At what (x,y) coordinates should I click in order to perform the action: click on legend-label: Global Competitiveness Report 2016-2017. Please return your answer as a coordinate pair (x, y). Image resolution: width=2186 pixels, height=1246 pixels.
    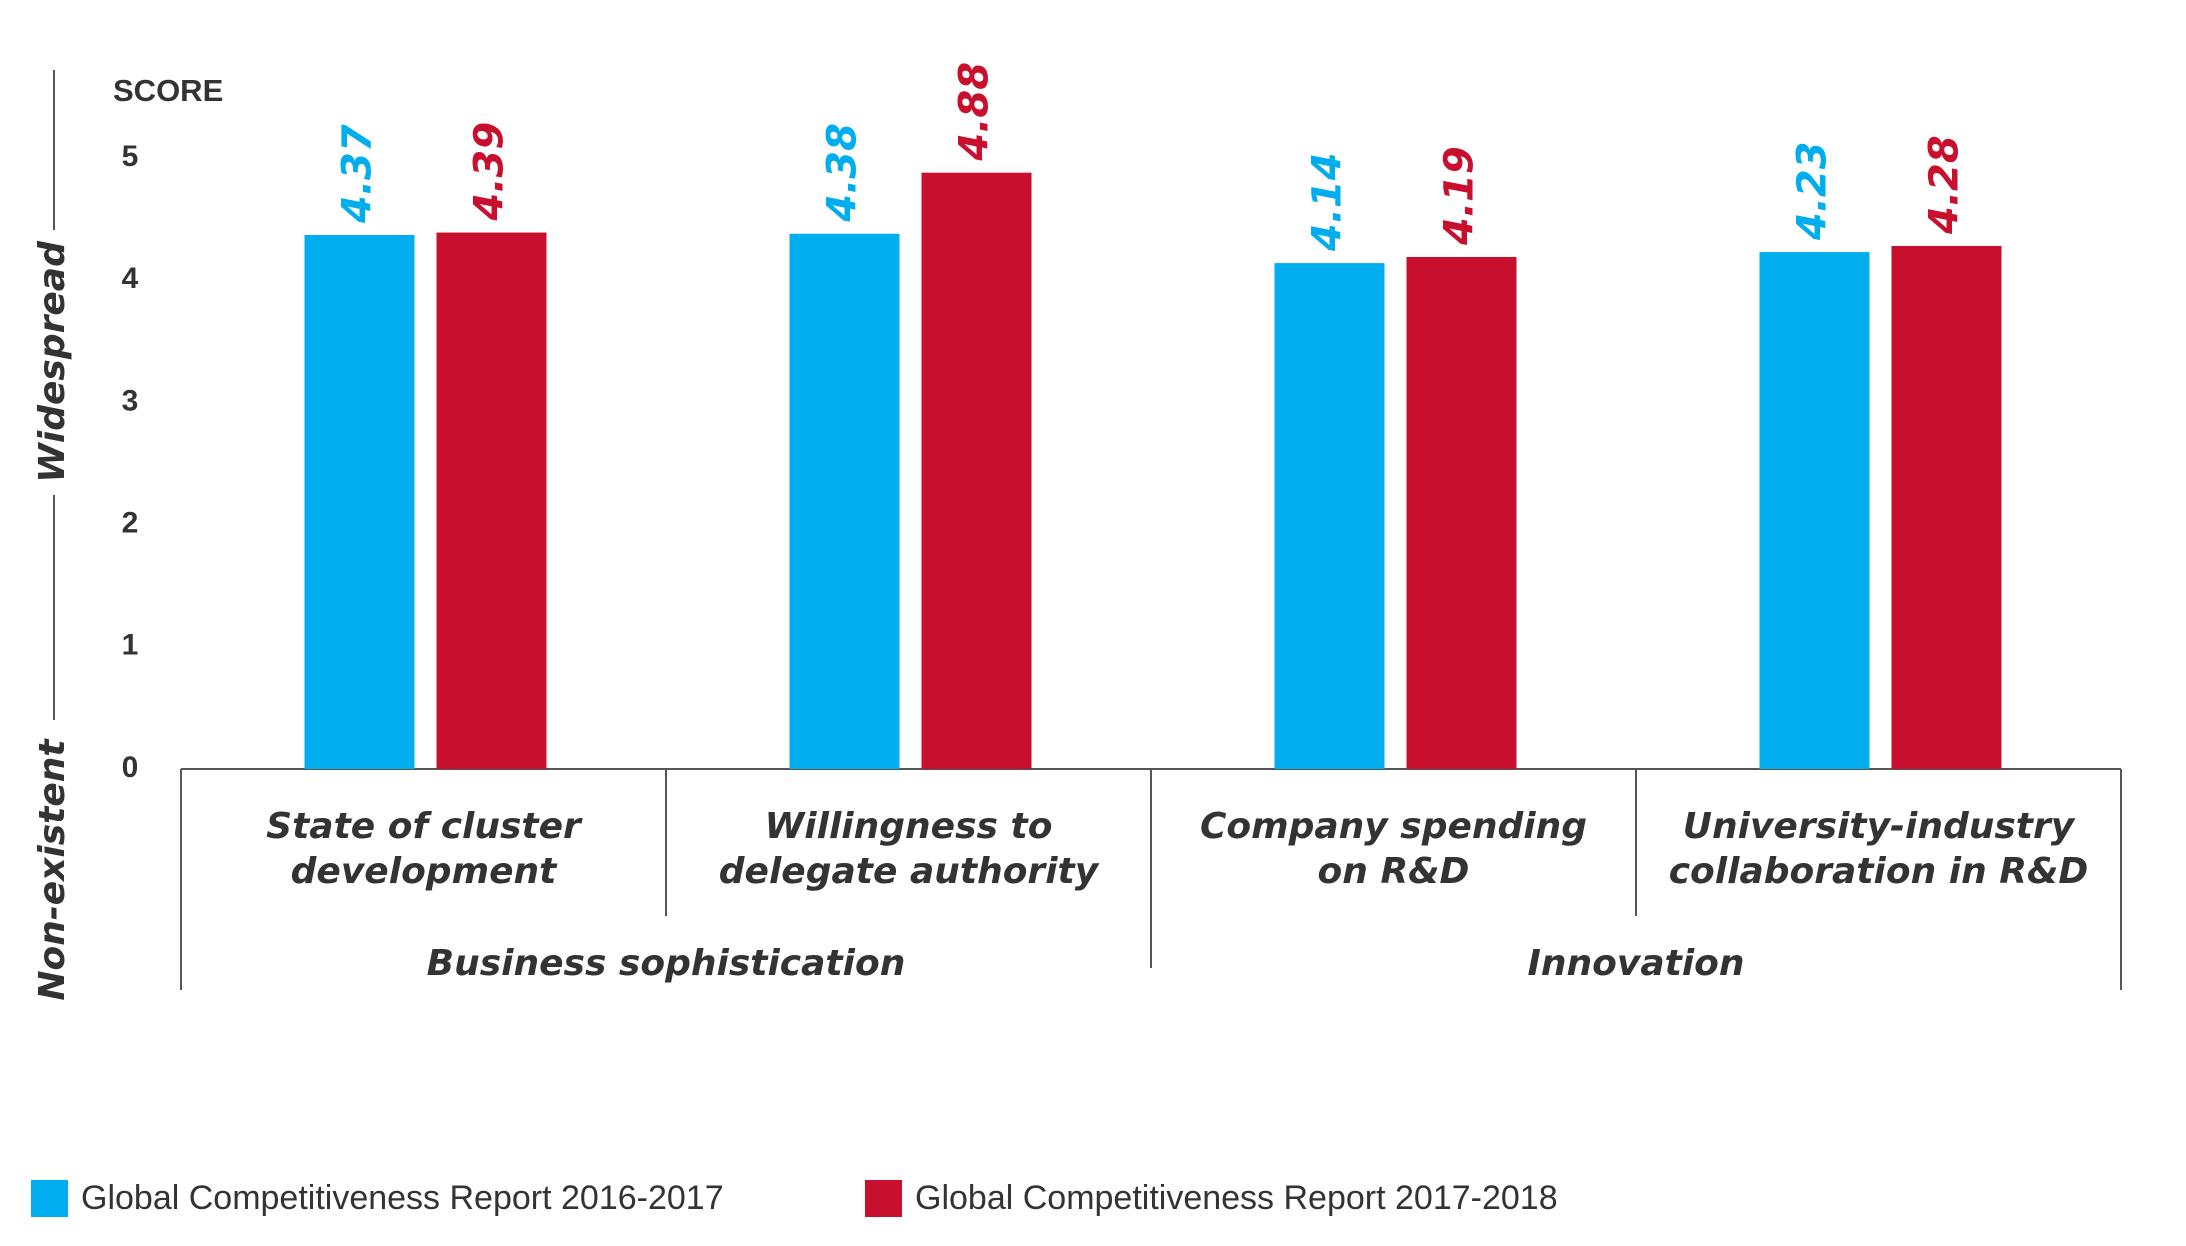
    Looking at the image, I should click on (402, 1198).